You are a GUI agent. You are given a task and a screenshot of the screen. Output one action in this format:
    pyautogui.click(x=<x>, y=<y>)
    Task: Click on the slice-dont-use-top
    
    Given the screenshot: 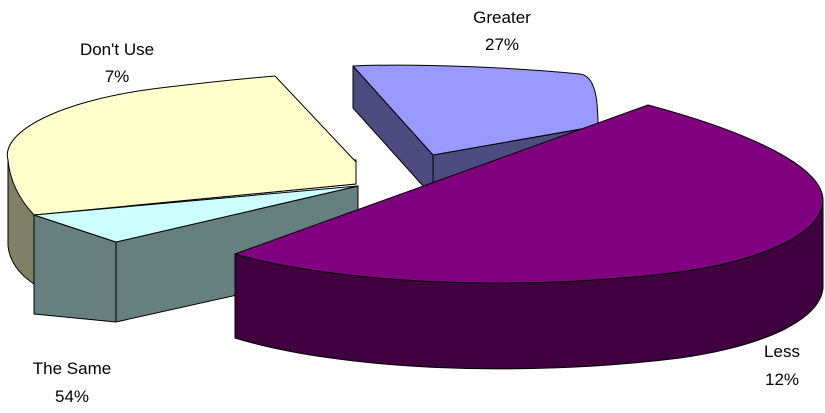 What is the action you would take?
    pyautogui.click(x=181, y=145)
    